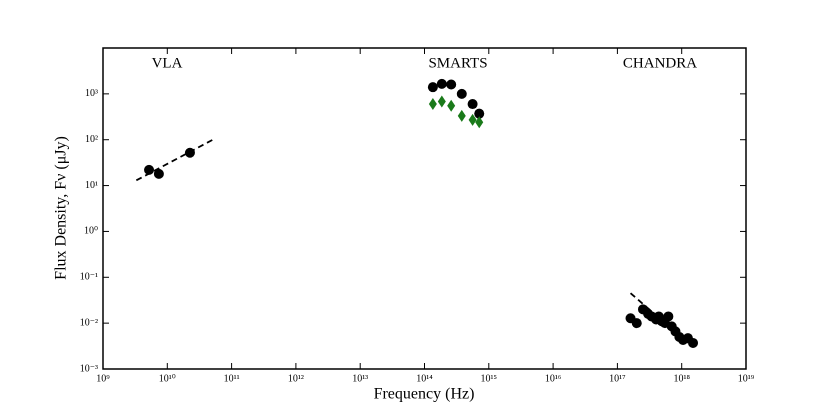  What do you see at coordinates (232, 378) in the screenshot?
I see `x-tick-label: 10¹¹` at bounding box center [232, 378].